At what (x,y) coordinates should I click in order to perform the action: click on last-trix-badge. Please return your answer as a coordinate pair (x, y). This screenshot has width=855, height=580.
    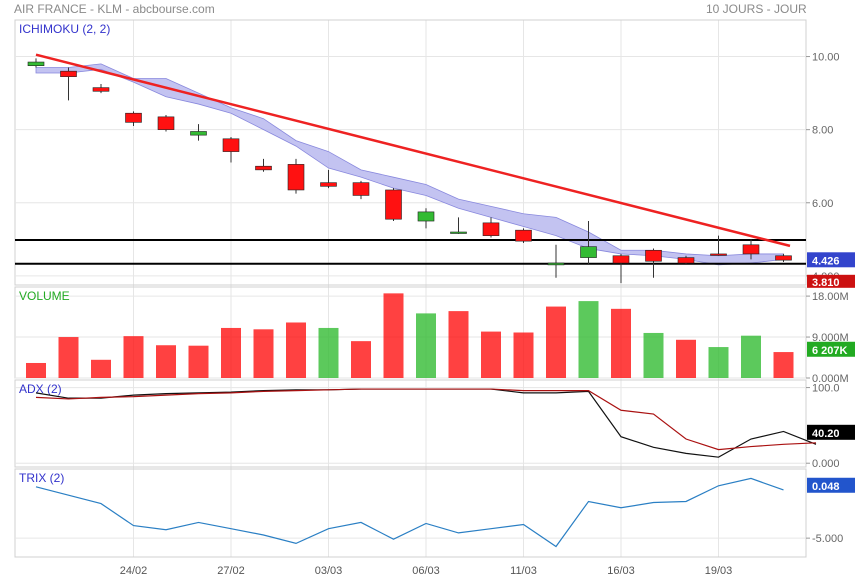
    Looking at the image, I should click on (831, 485).